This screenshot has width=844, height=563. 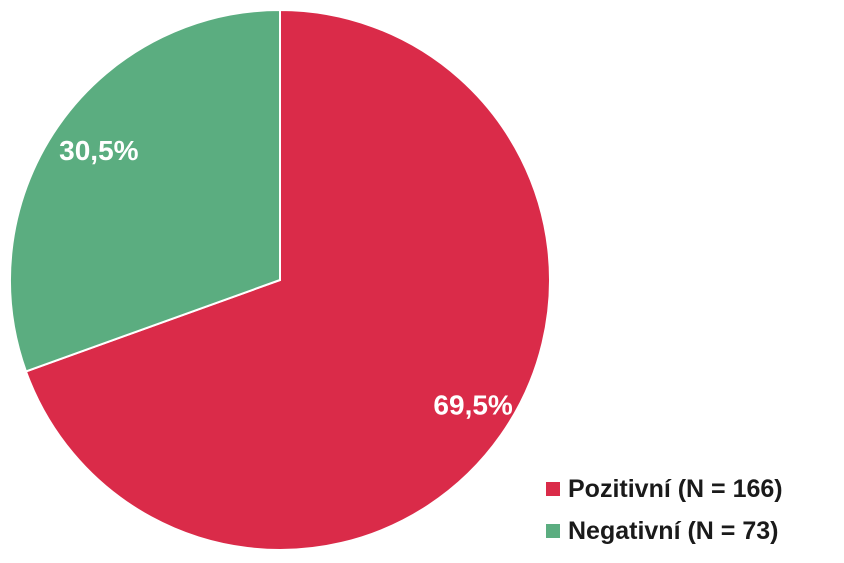 I want to click on slice-label-negativni: 30,5%, so click(x=98, y=150).